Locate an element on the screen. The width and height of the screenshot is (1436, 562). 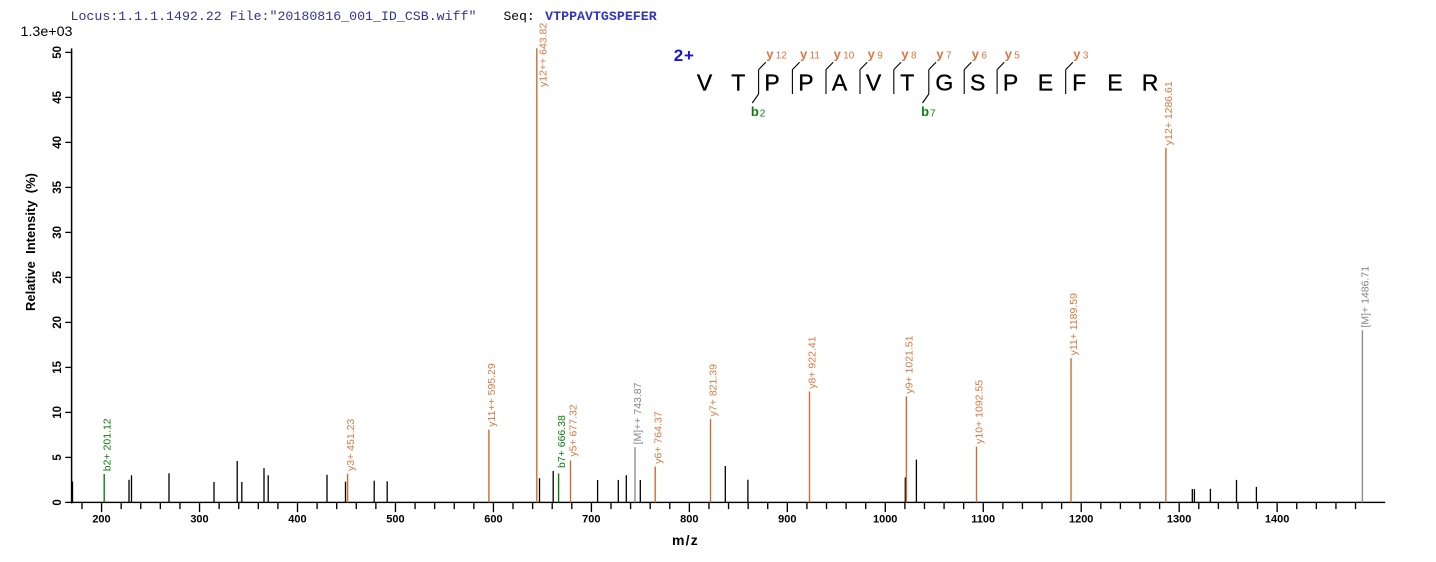
svg-text: F is located at coordinates (1079, 83).